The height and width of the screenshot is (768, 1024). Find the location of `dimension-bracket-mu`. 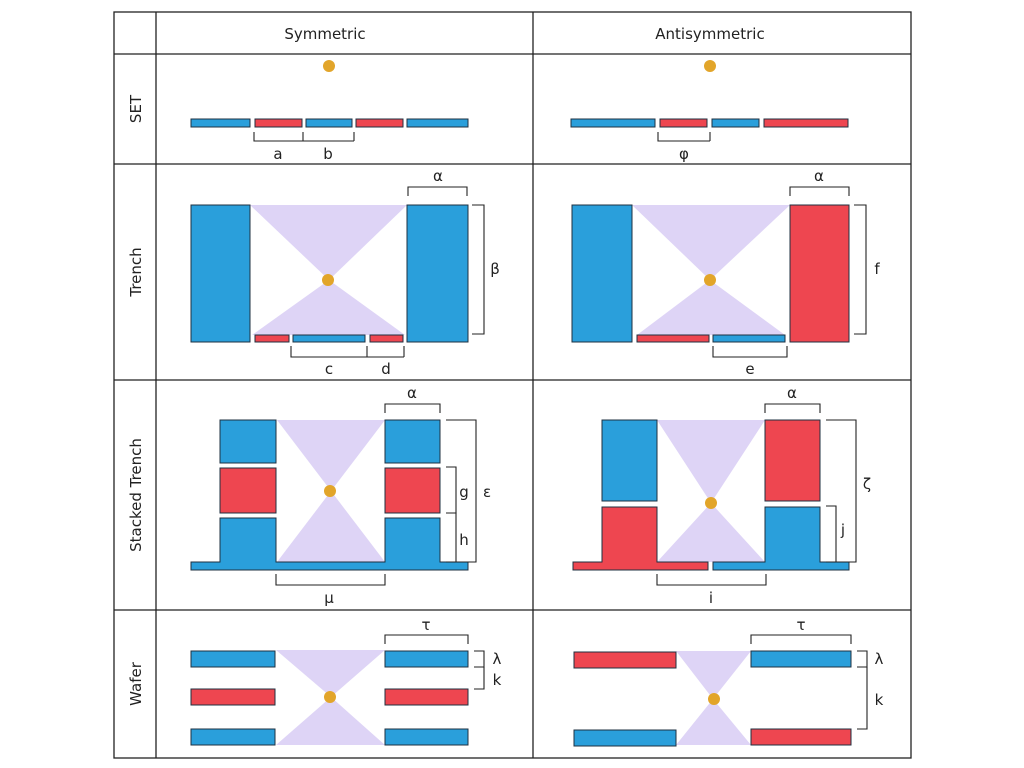

dimension-bracket-mu is located at coordinates (330, 580).